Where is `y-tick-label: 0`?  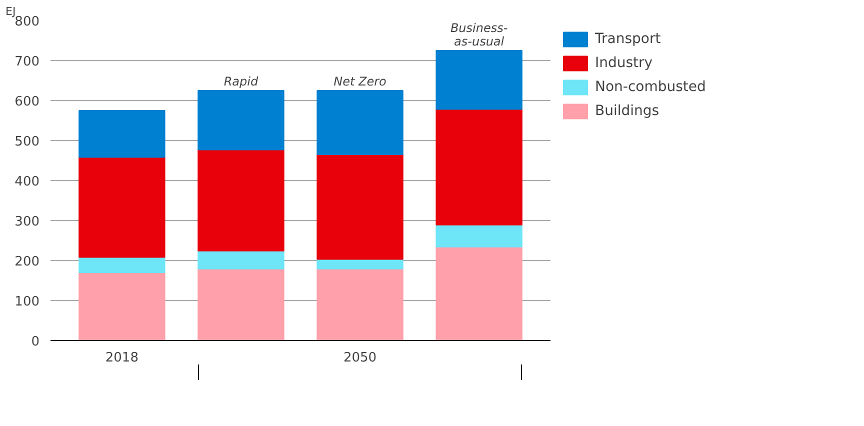
y-tick-label: 0 is located at coordinates (35, 342).